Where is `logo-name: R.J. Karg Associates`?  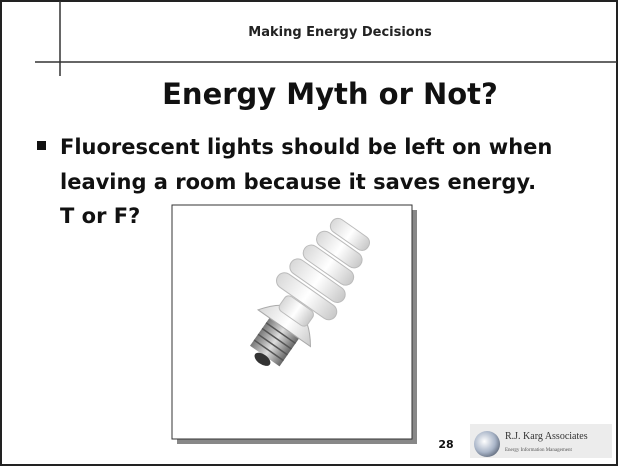
logo-name: R.J. Karg Associates is located at coordinates (546, 436).